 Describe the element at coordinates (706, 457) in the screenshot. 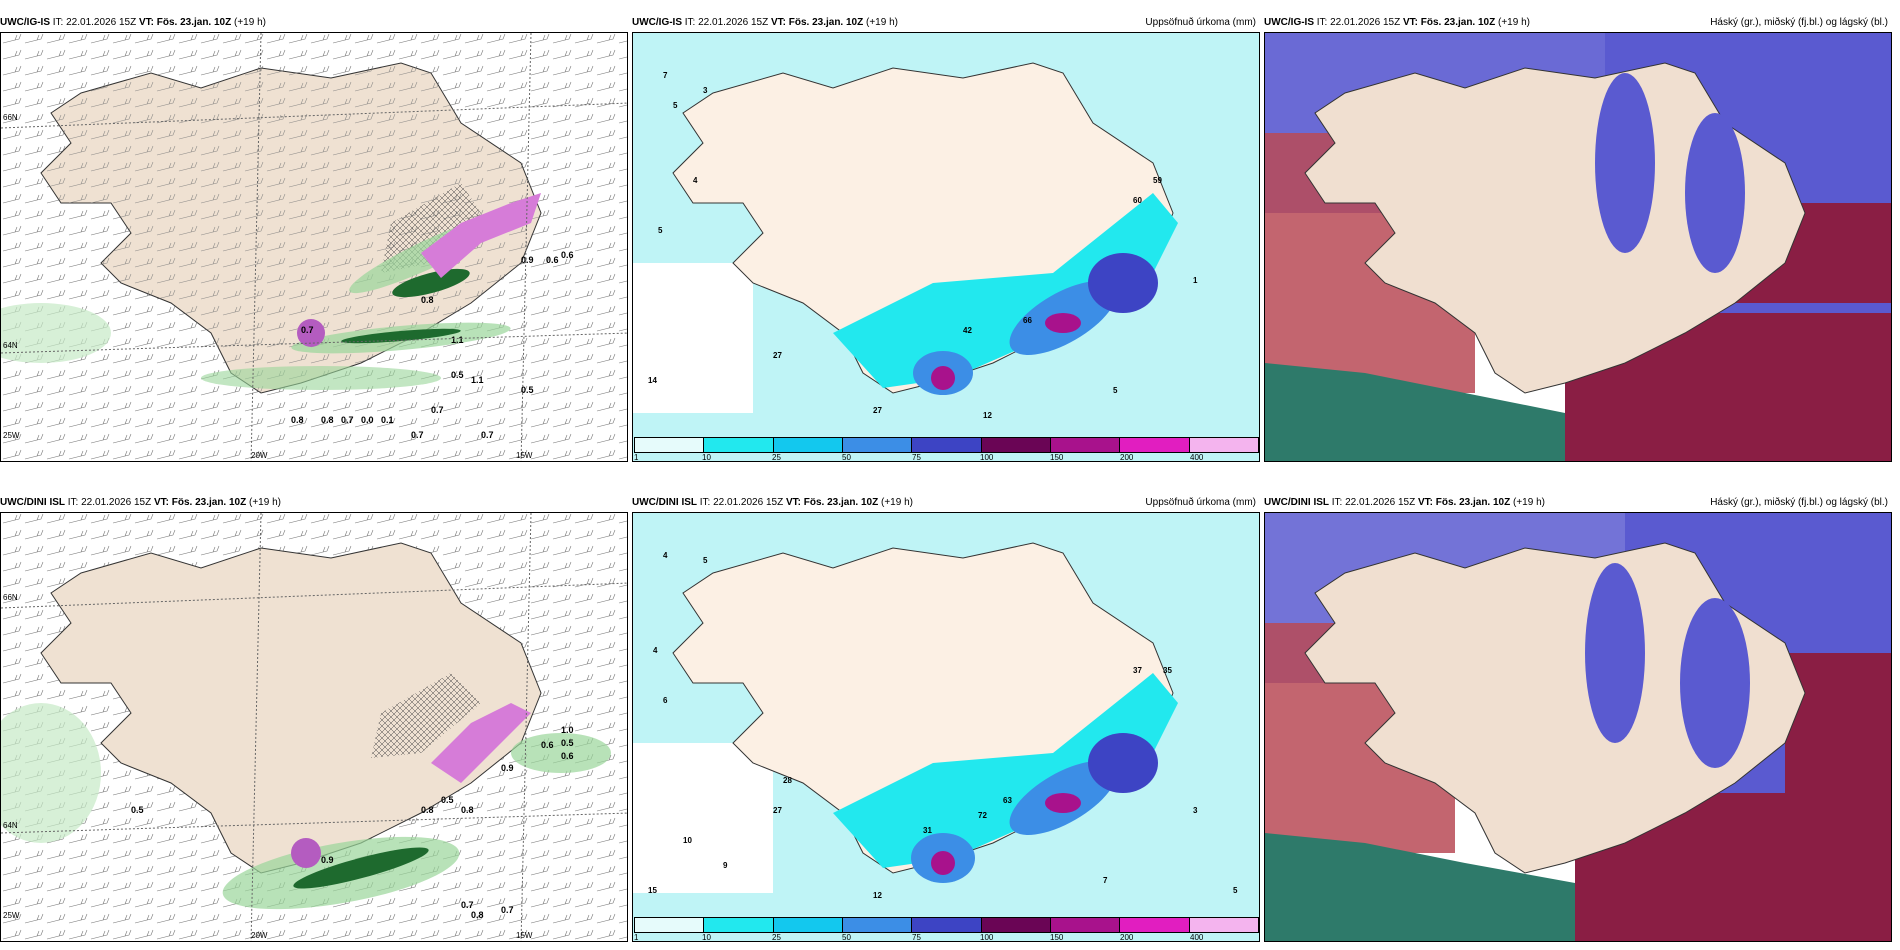

I see `legend-label: 10` at that location.